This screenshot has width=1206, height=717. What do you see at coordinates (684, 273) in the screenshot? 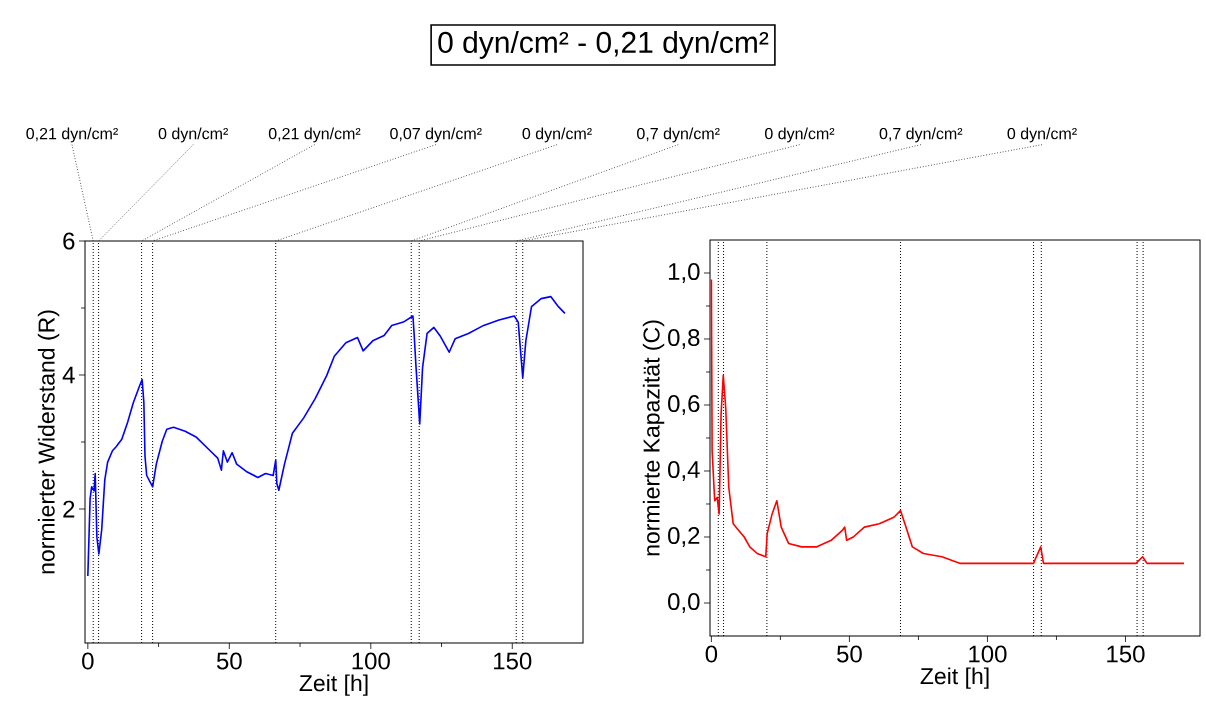
I see `y-tick-label: 1,0` at bounding box center [684, 273].